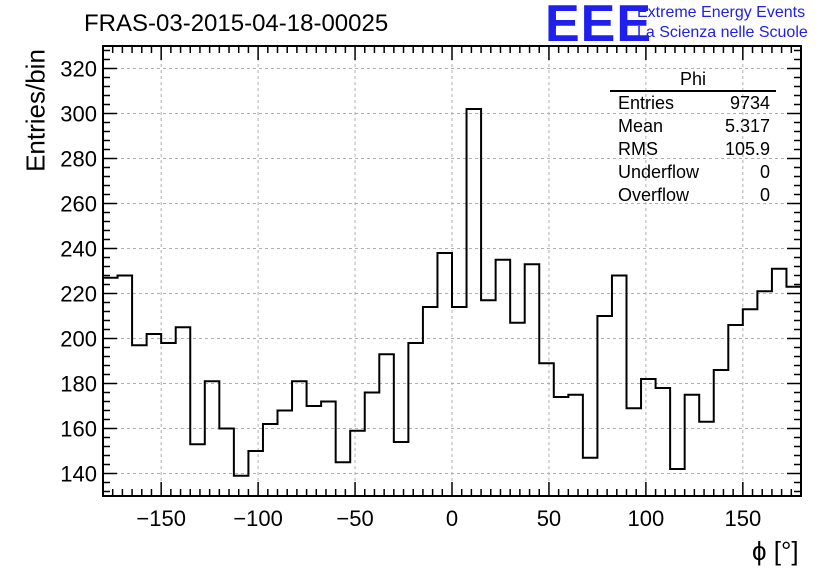 The height and width of the screenshot is (572, 836). What do you see at coordinates (646, 518) in the screenshot?
I see `x-tick-label: 100` at bounding box center [646, 518].